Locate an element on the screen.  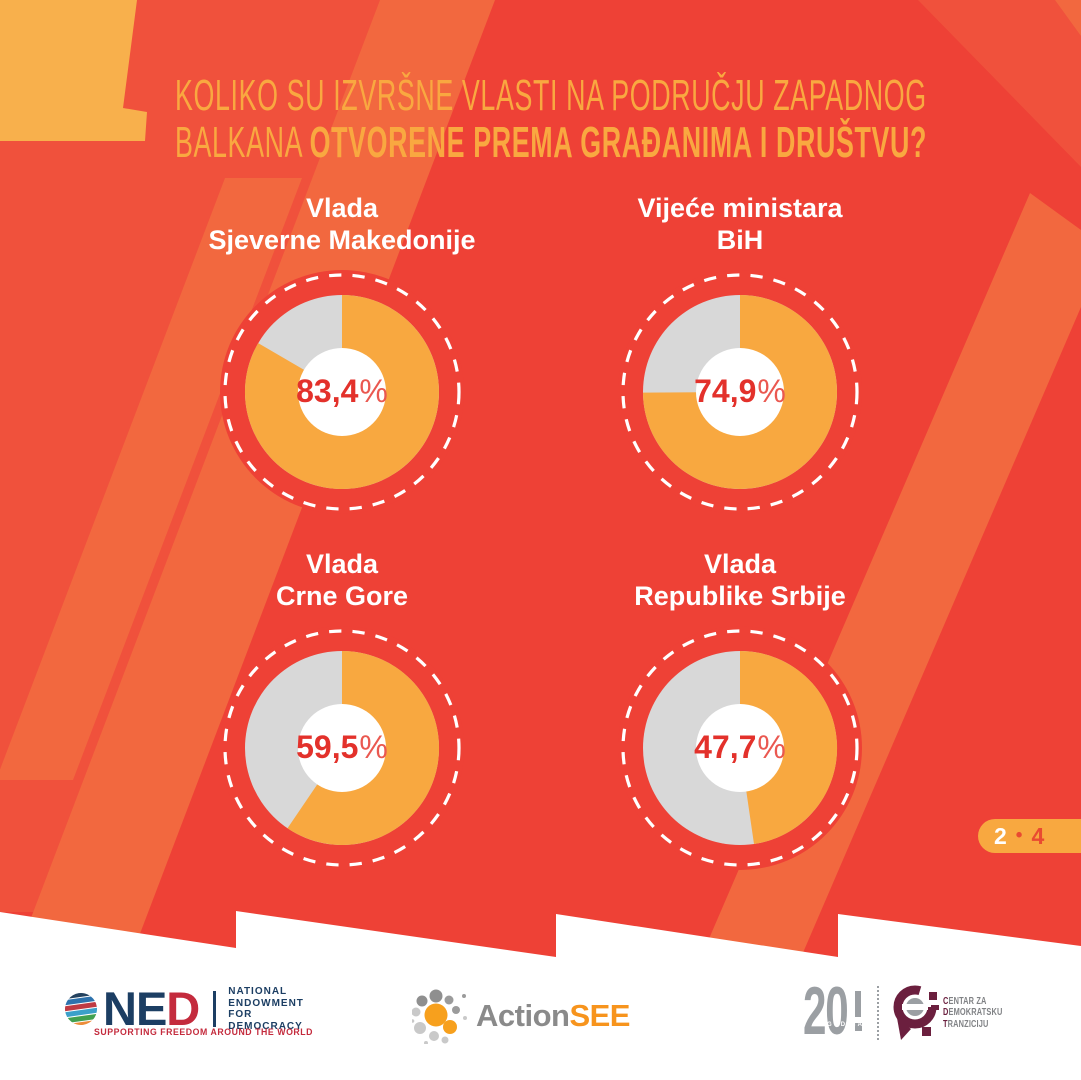
chart-label-line2: BiH is located at coordinates (740, 240).